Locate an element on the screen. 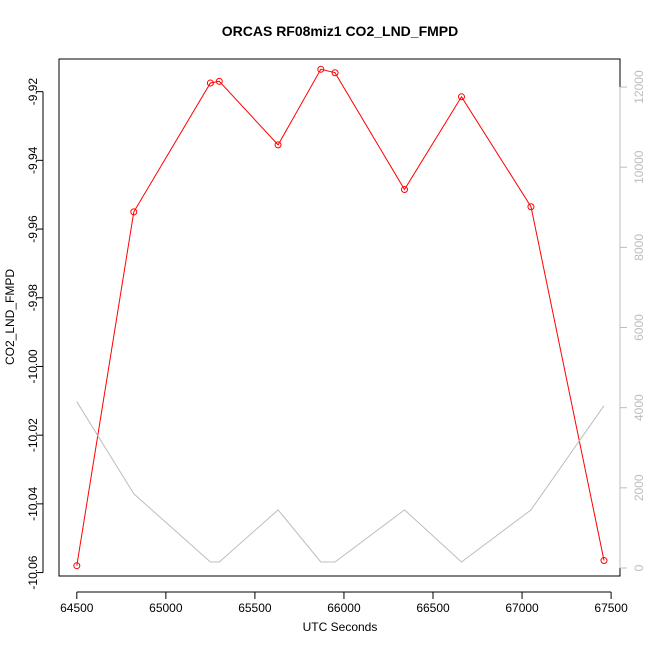 This screenshot has width=650, height=650. x-axis: 64500 65000 65500 66000 66500 67000 67500 is located at coordinates (344, 603).